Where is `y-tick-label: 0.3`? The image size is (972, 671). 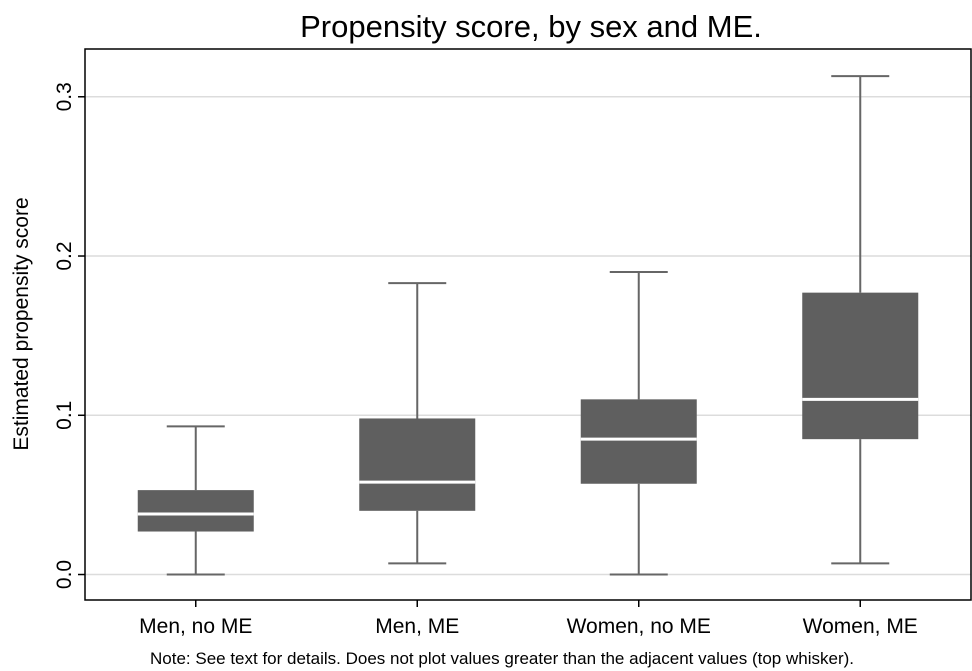 y-tick-label: 0.3 is located at coordinates (64, 96).